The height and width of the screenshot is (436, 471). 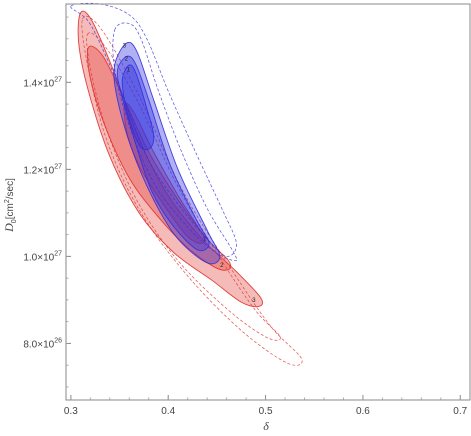 I want to click on y-axis-label: D0[cm2/sec], so click(x=10, y=205).